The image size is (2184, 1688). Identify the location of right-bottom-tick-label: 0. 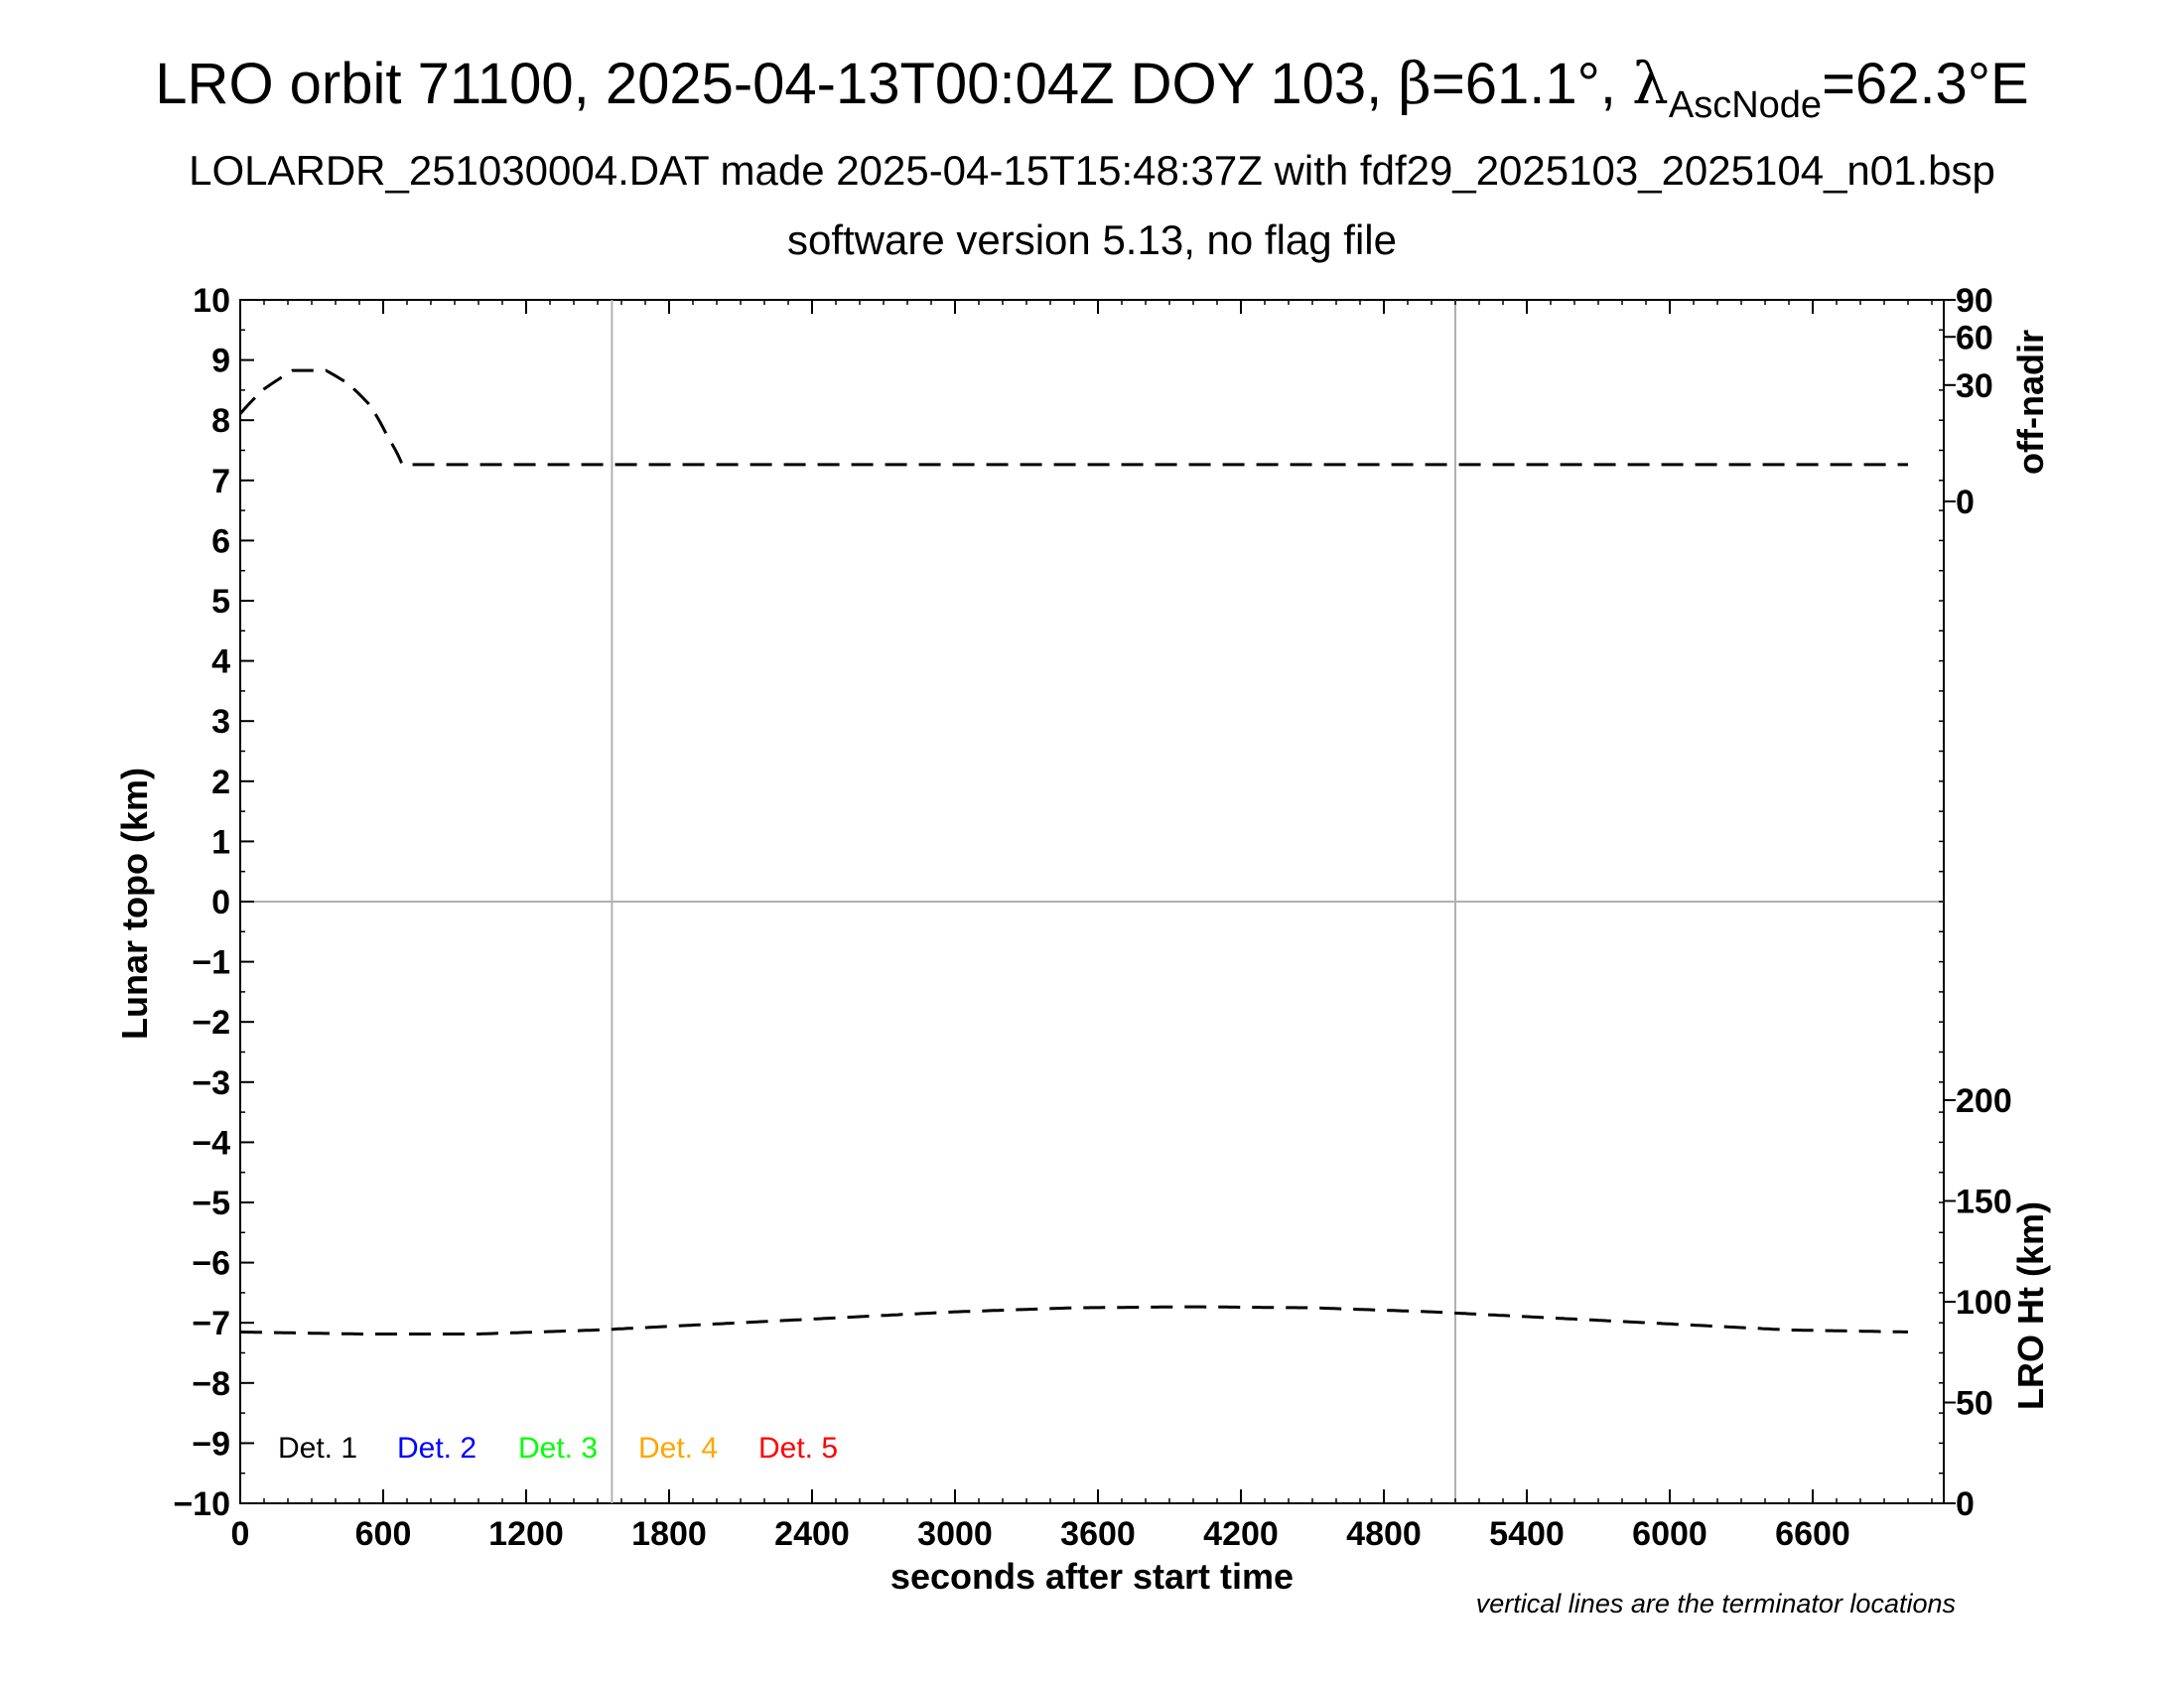
(1965, 1504).